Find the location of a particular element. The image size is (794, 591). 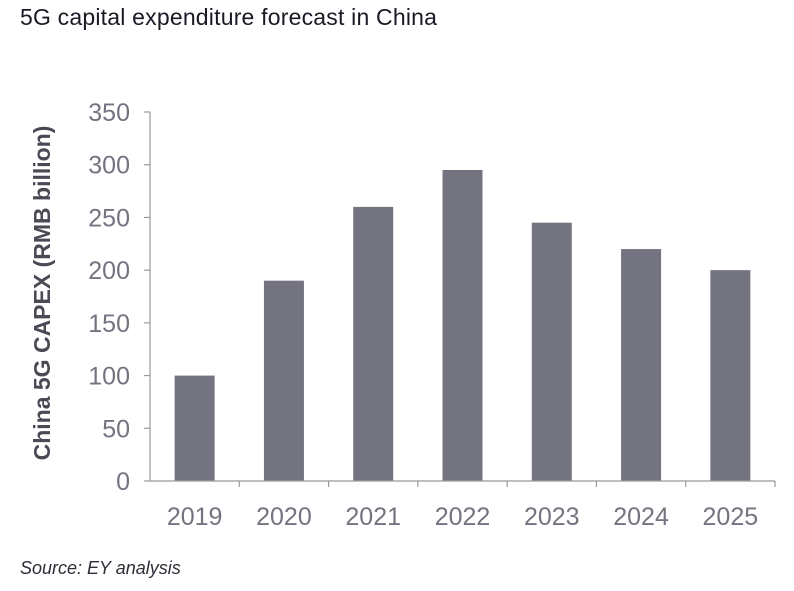

bar-2021 is located at coordinates (373, 343).